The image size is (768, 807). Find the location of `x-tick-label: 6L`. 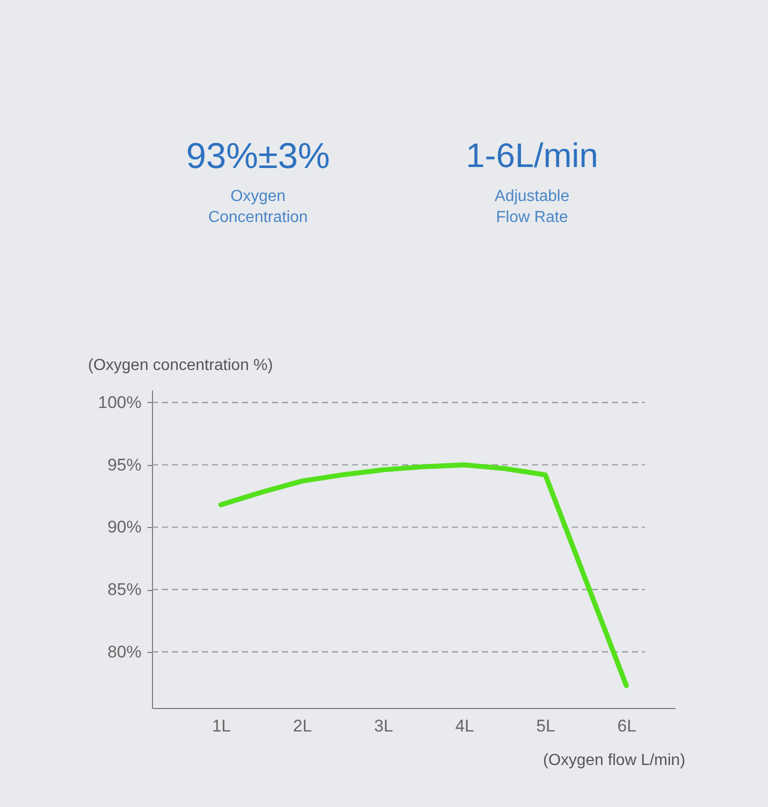

x-tick-label: 6L is located at coordinates (626, 726).